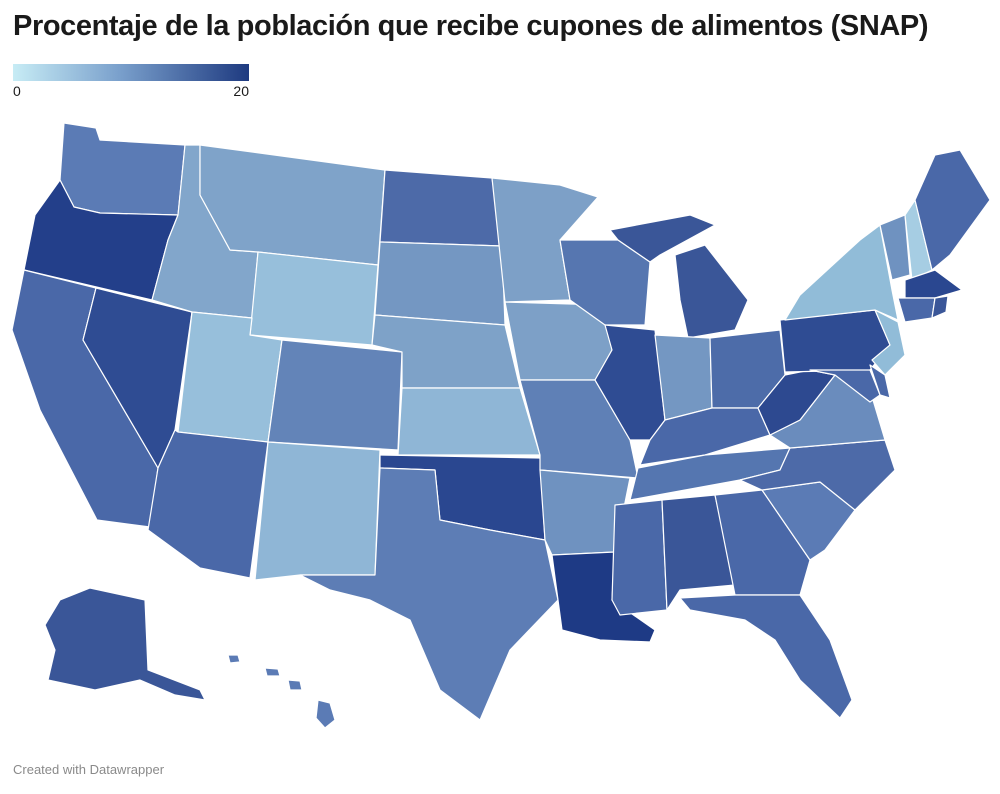  I want to click on state-ma, so click(933, 284).